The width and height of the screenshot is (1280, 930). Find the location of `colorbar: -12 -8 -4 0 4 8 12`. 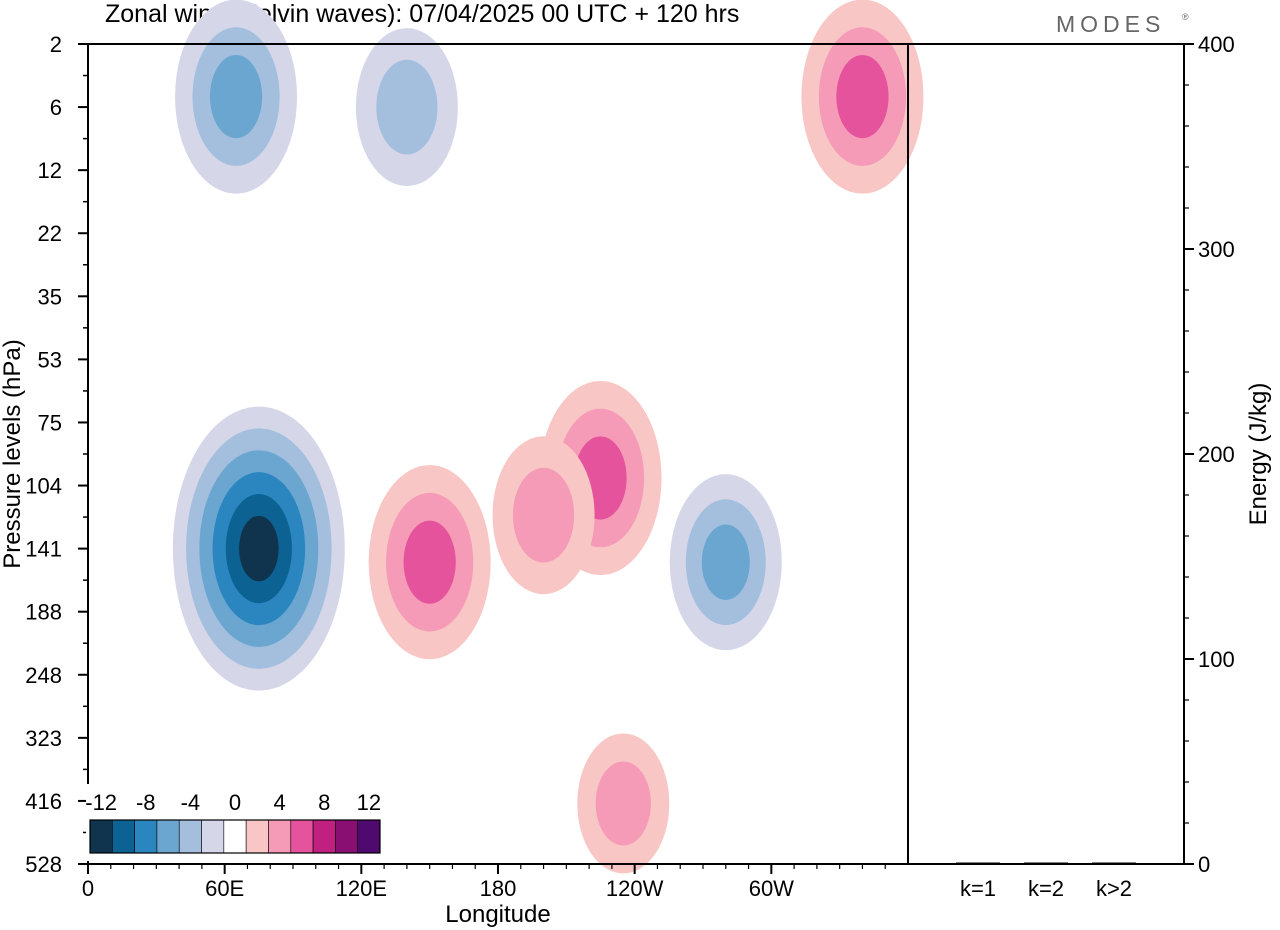

colorbar: -12 -8 -4 0 4 8 12 is located at coordinates (234, 822).